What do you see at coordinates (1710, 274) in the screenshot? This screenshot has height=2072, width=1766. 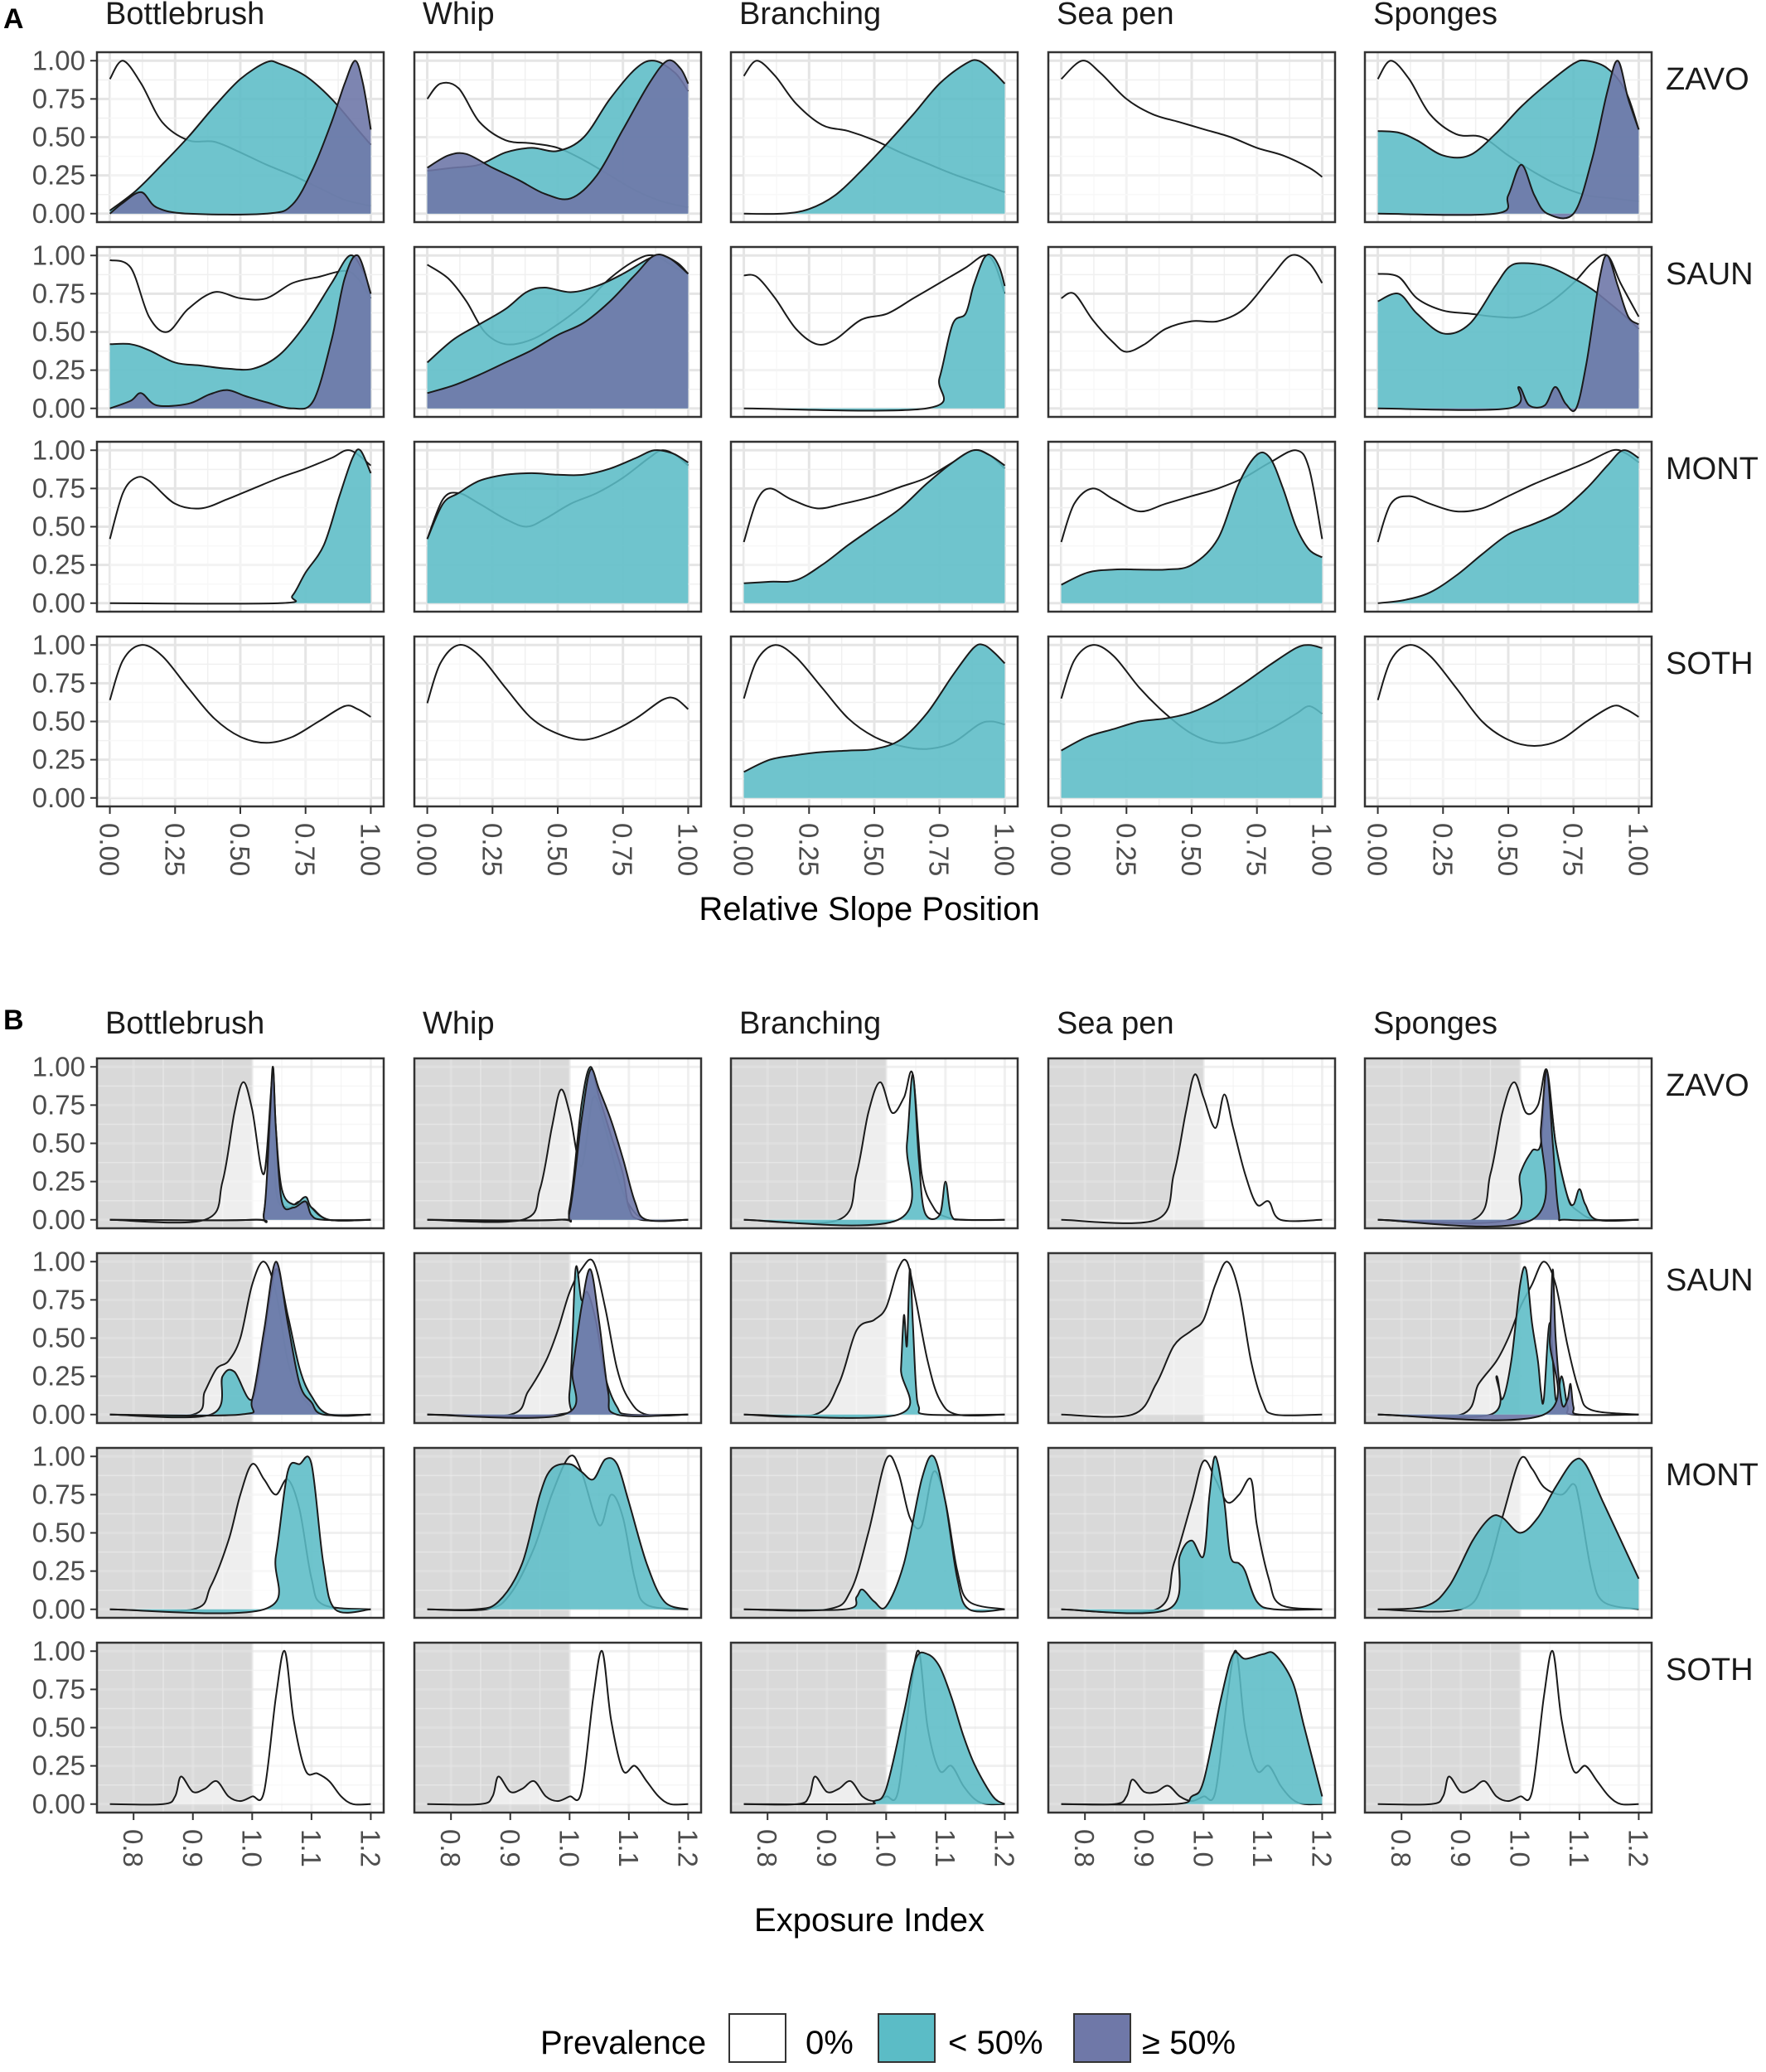 I see `row-label-saun: SAUN` at bounding box center [1710, 274].